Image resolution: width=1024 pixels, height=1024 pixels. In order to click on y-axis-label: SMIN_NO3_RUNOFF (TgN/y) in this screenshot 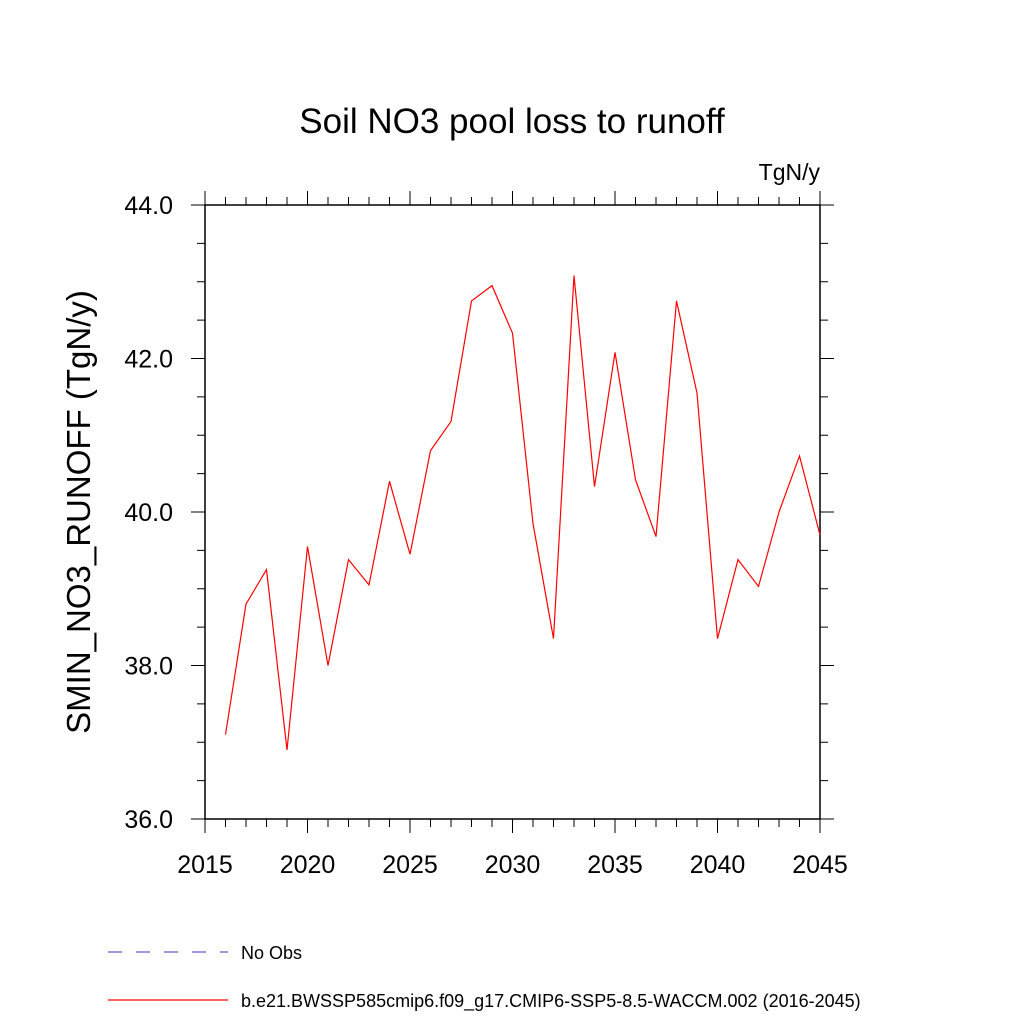, I will do `click(78, 512)`.